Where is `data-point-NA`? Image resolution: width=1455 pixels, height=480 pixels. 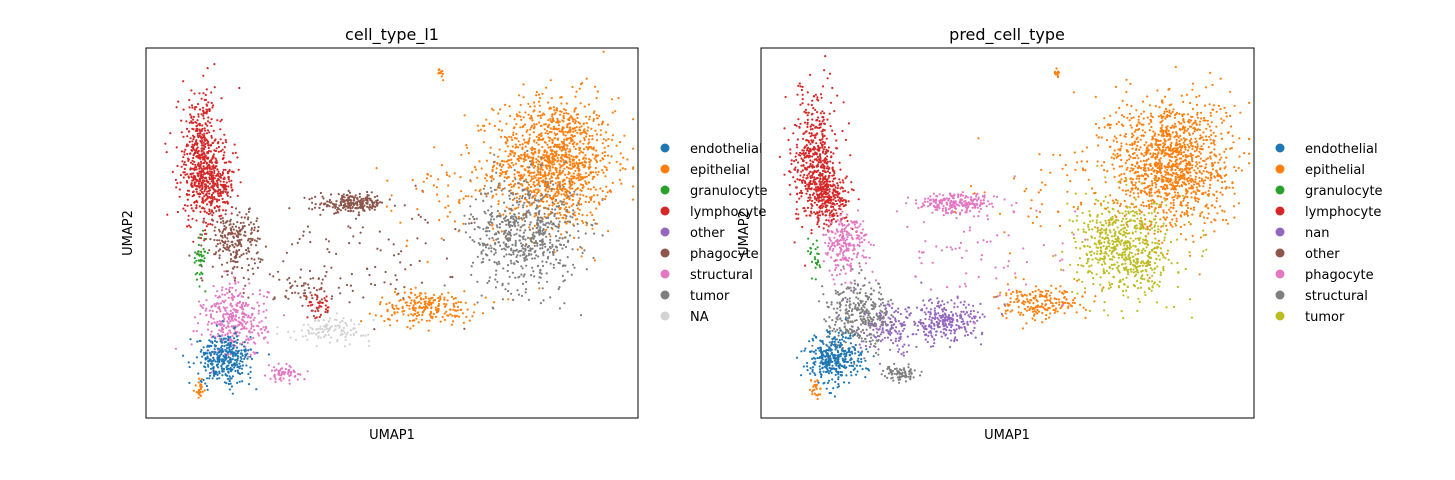
data-point-NA is located at coordinates (325, 335).